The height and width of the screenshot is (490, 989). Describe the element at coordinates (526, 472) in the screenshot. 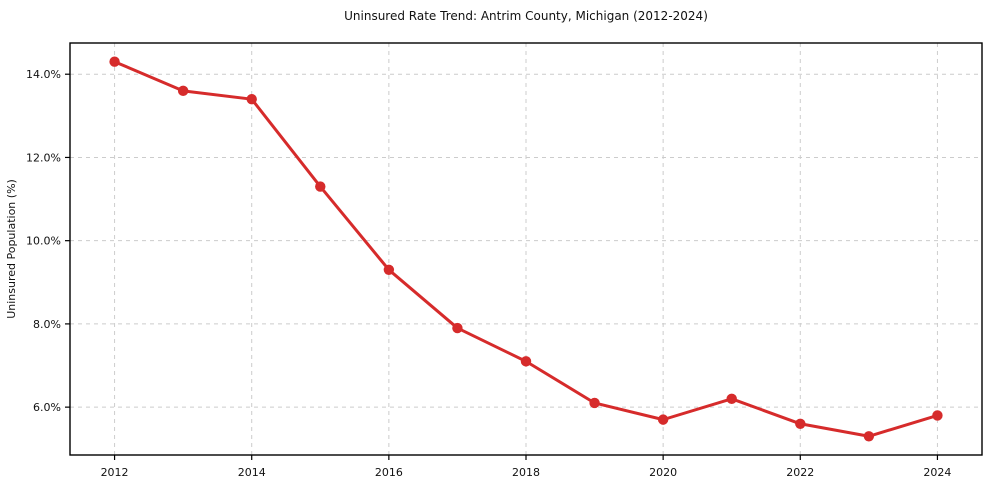

I see `x-tick-label: 2018` at that location.